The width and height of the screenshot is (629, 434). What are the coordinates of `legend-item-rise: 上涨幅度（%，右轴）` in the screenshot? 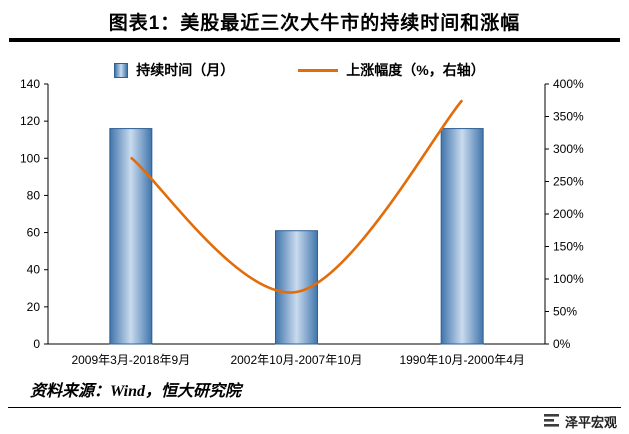 It's located at (391, 70).